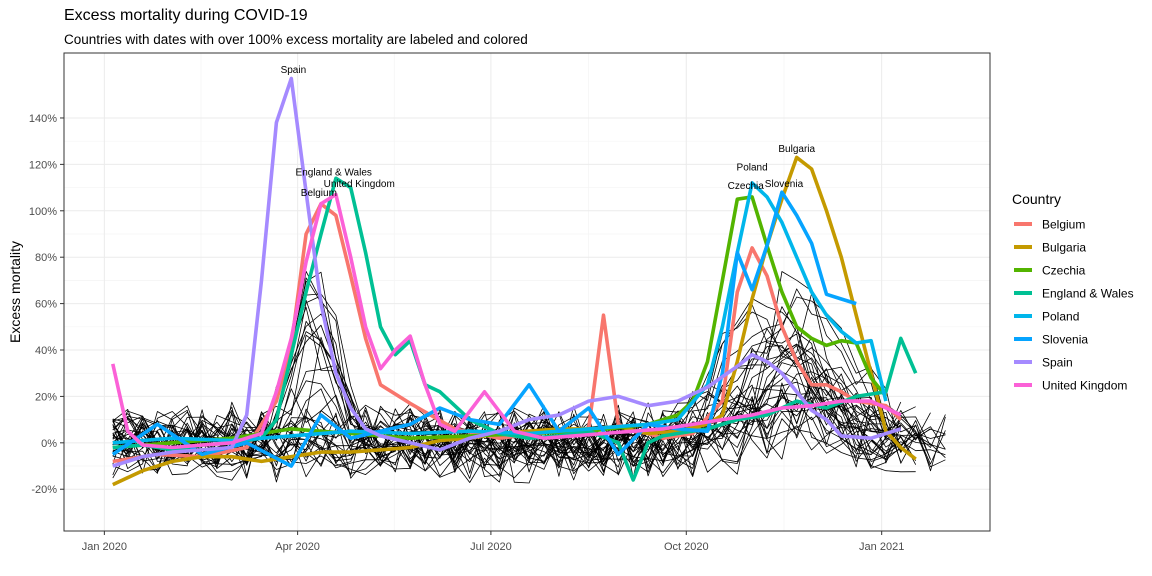 The height and width of the screenshot is (576, 1152). What do you see at coordinates (294, 70) in the screenshot?
I see `peak-label: Spain` at bounding box center [294, 70].